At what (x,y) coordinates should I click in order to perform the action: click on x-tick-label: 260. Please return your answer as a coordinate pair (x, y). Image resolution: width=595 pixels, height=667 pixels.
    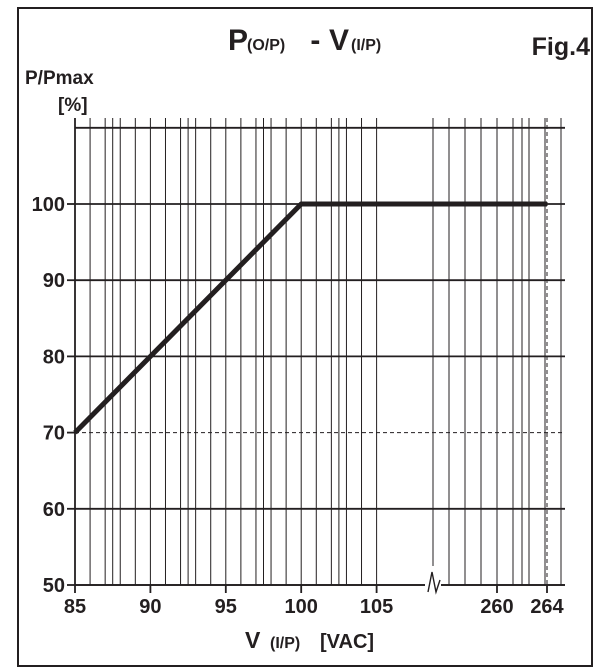
    Looking at the image, I should click on (496, 607).